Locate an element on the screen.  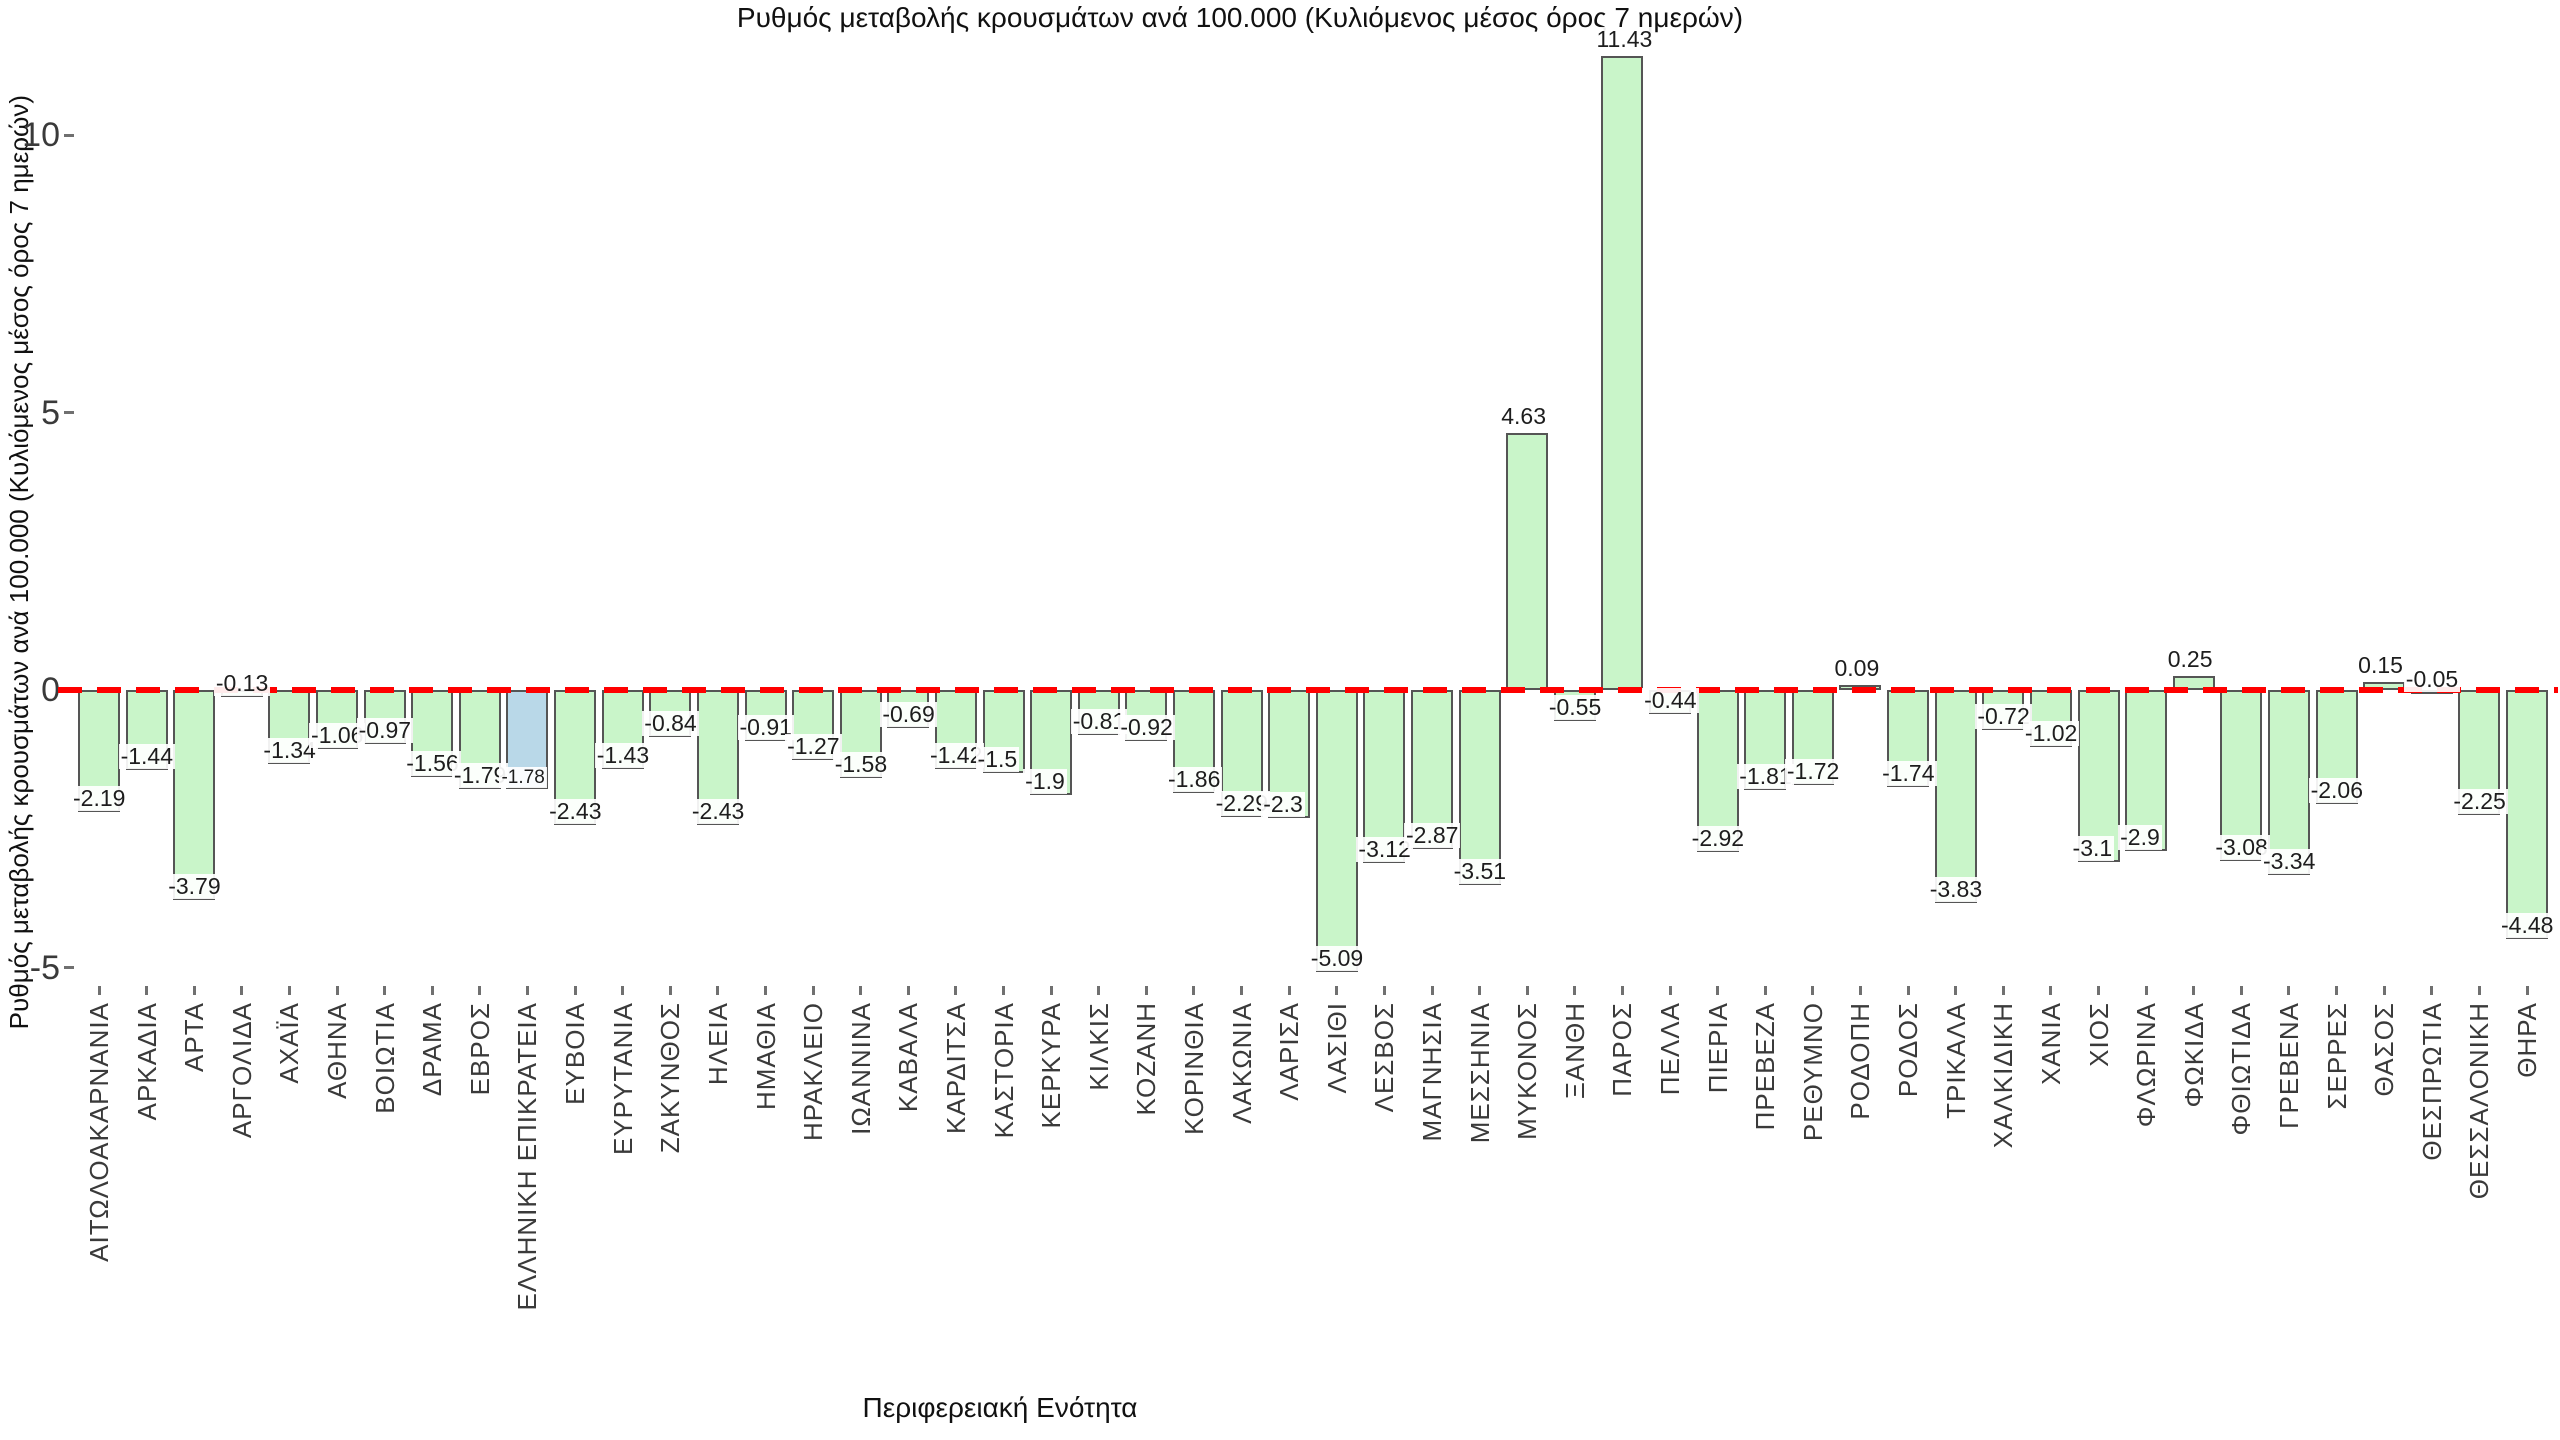
bar-value-label: -0.44 is located at coordinates (1670, 700).